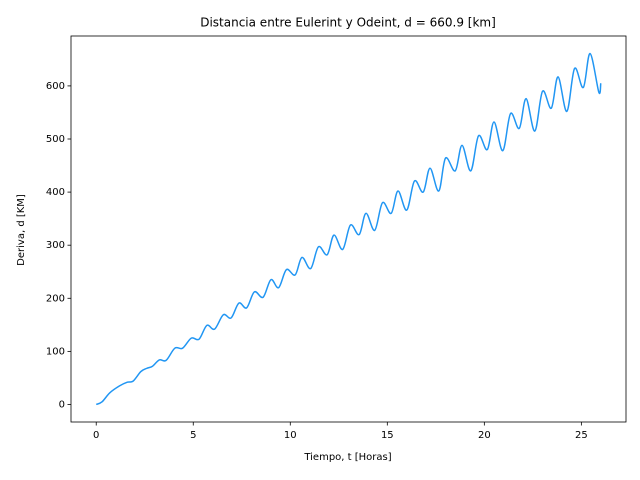 This screenshot has width=640, height=480. What do you see at coordinates (55, 192) in the screenshot?
I see `y-tick-label: 400` at bounding box center [55, 192].